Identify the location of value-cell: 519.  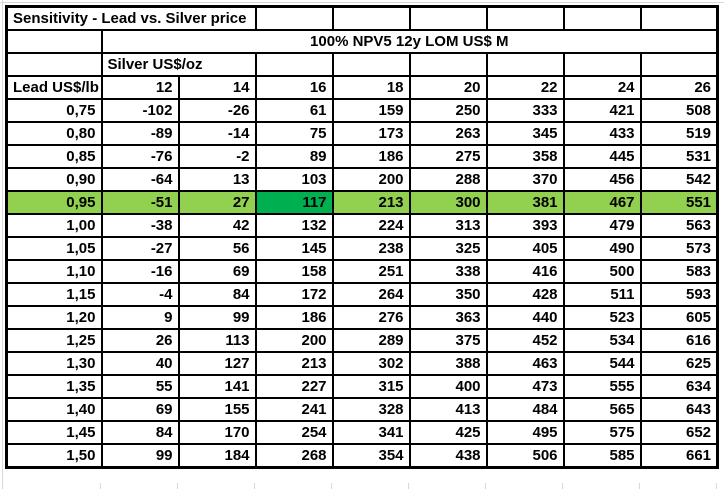
(679, 133).